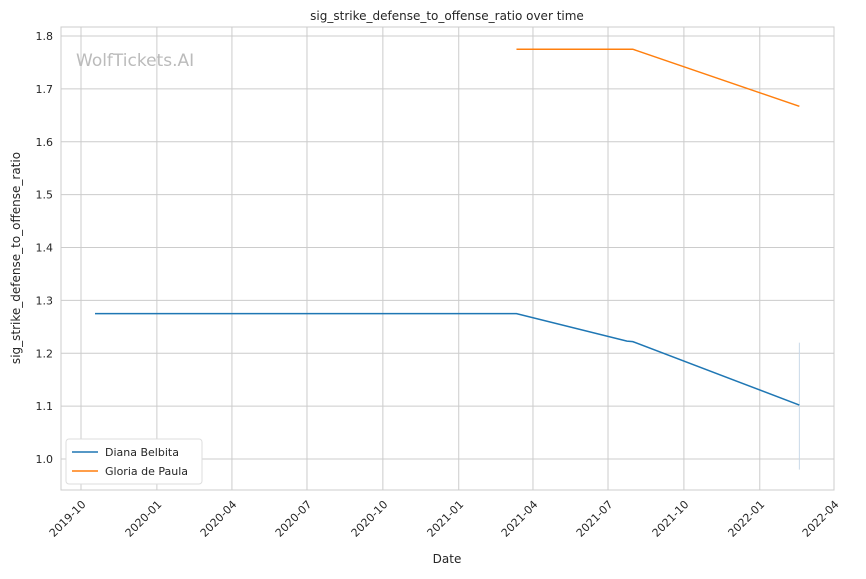  I want to click on y-tick-label: 1.5, so click(45, 195).